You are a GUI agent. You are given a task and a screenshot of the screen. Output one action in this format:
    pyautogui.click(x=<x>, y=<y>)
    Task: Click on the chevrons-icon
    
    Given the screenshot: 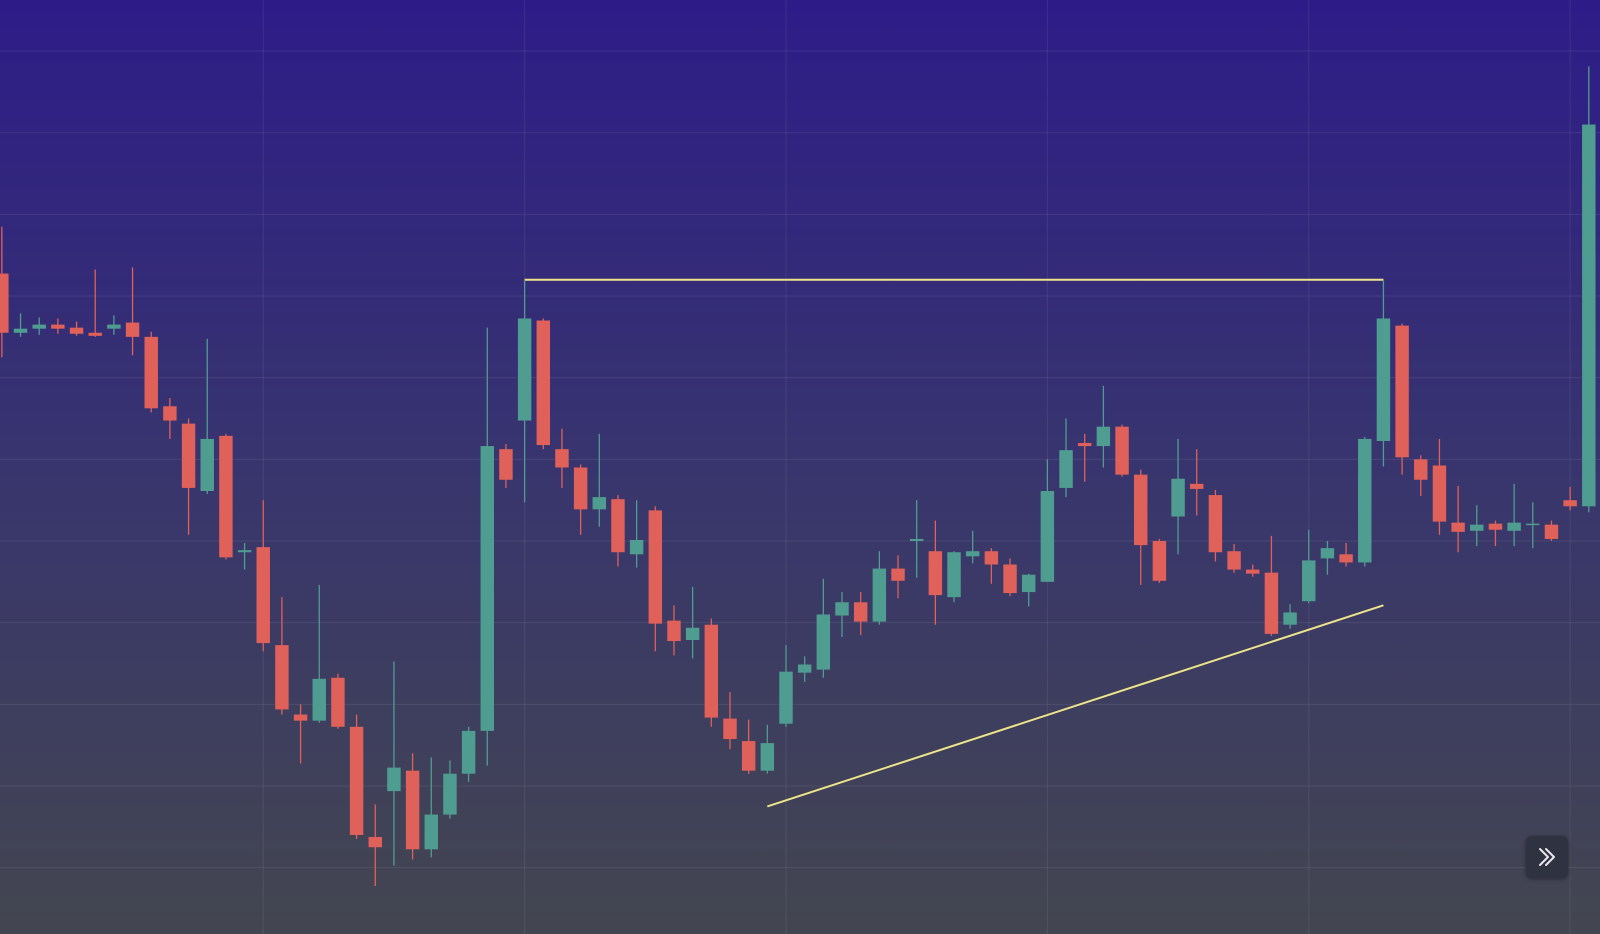 What is the action you would take?
    pyautogui.click(x=1547, y=857)
    